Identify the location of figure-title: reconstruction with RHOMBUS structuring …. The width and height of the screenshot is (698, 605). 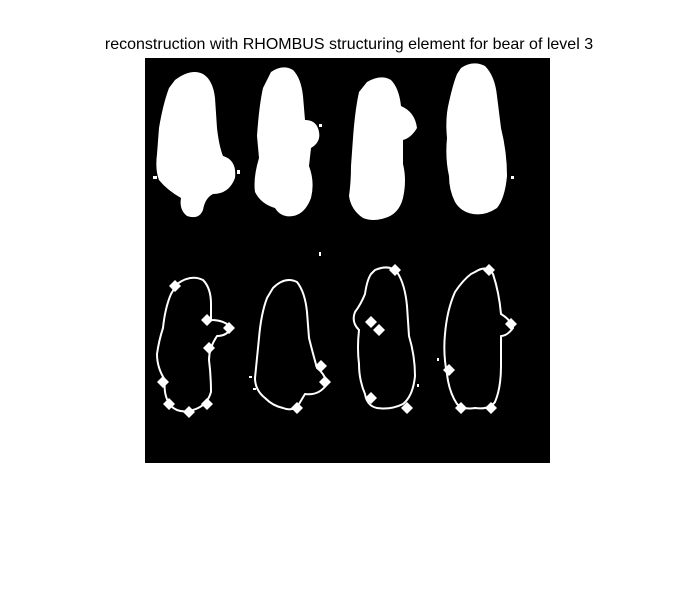
(349, 44).